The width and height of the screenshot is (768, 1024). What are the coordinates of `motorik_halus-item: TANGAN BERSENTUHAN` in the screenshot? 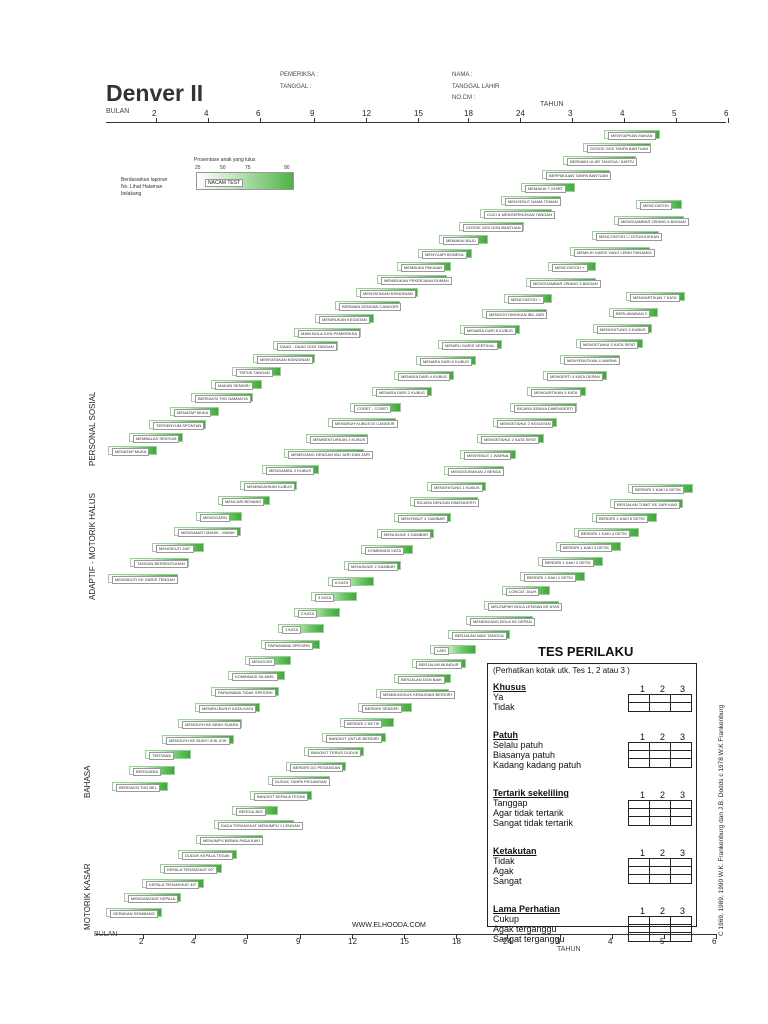 It's located at (159, 563).